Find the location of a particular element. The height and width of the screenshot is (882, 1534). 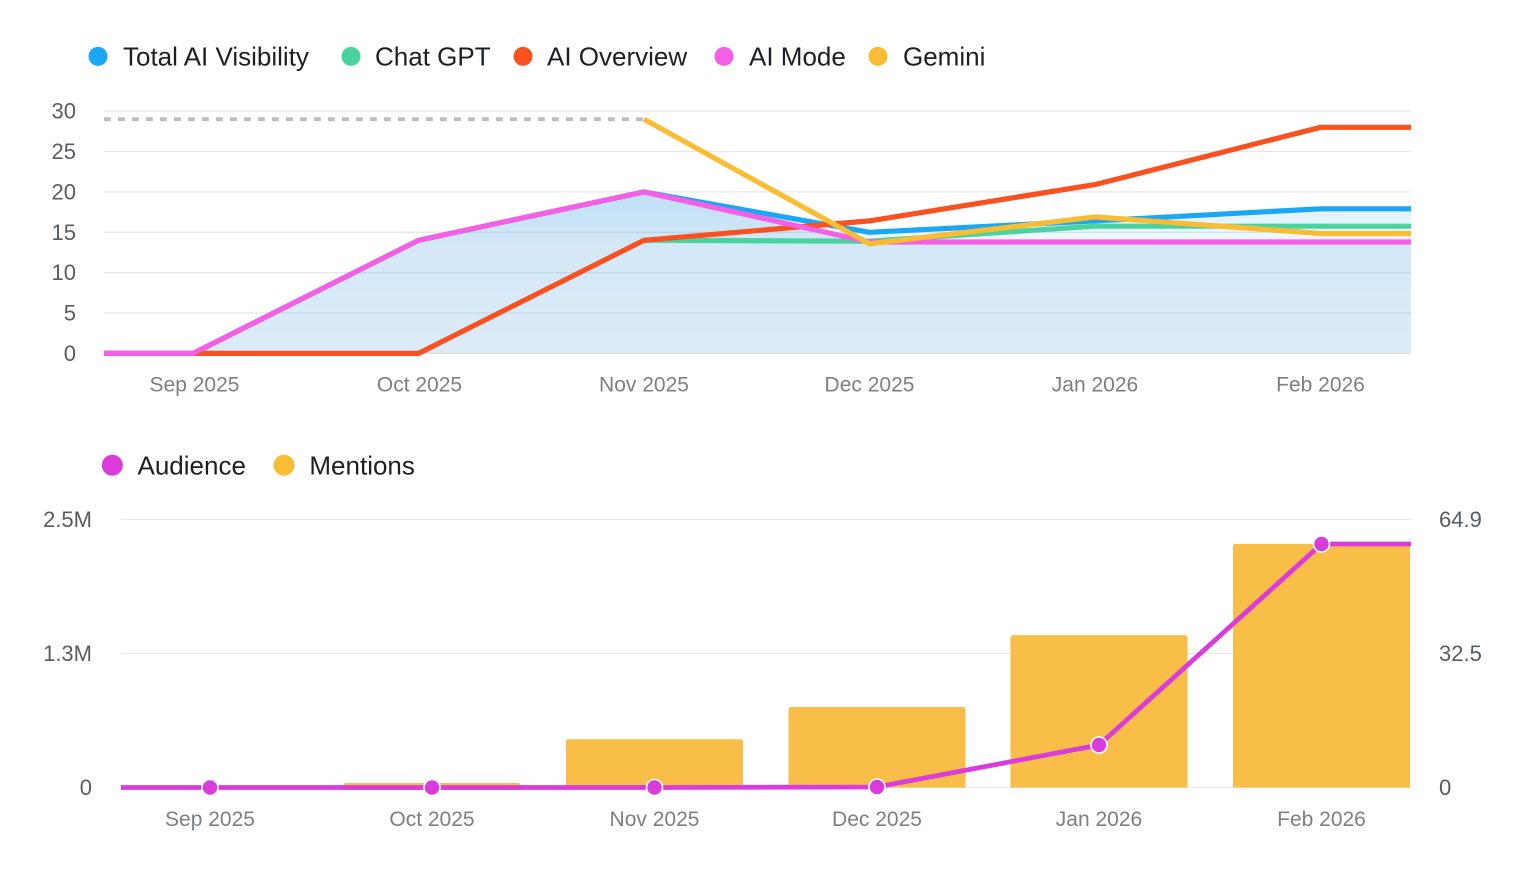

svg-text: Mentions is located at coordinates (362, 466).